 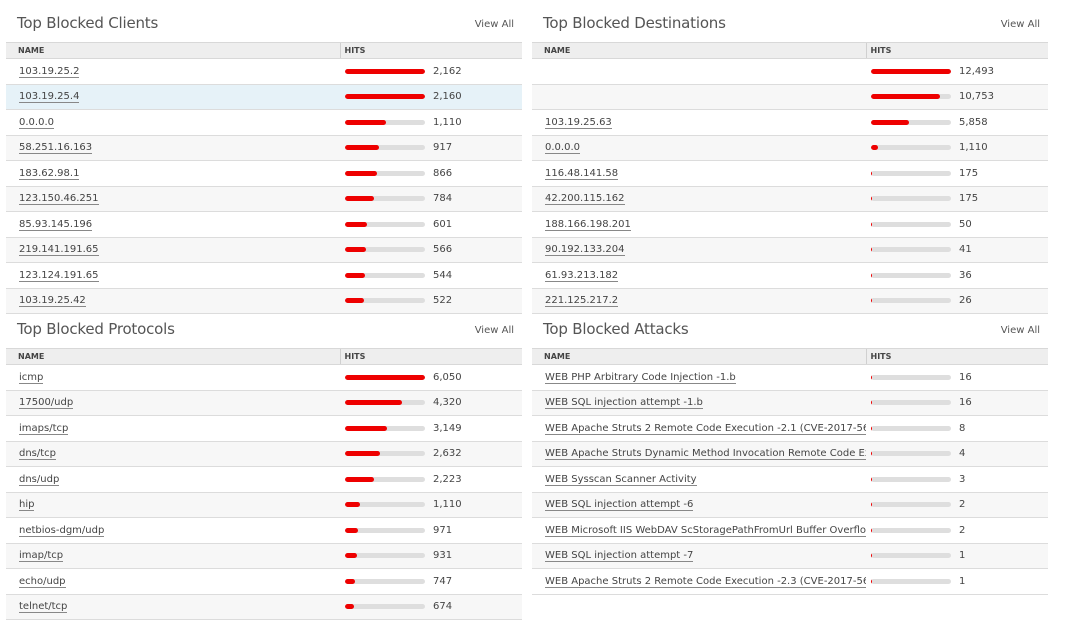 What do you see at coordinates (790, 97) in the screenshot?
I see `table-row: 10,753` at bounding box center [790, 97].